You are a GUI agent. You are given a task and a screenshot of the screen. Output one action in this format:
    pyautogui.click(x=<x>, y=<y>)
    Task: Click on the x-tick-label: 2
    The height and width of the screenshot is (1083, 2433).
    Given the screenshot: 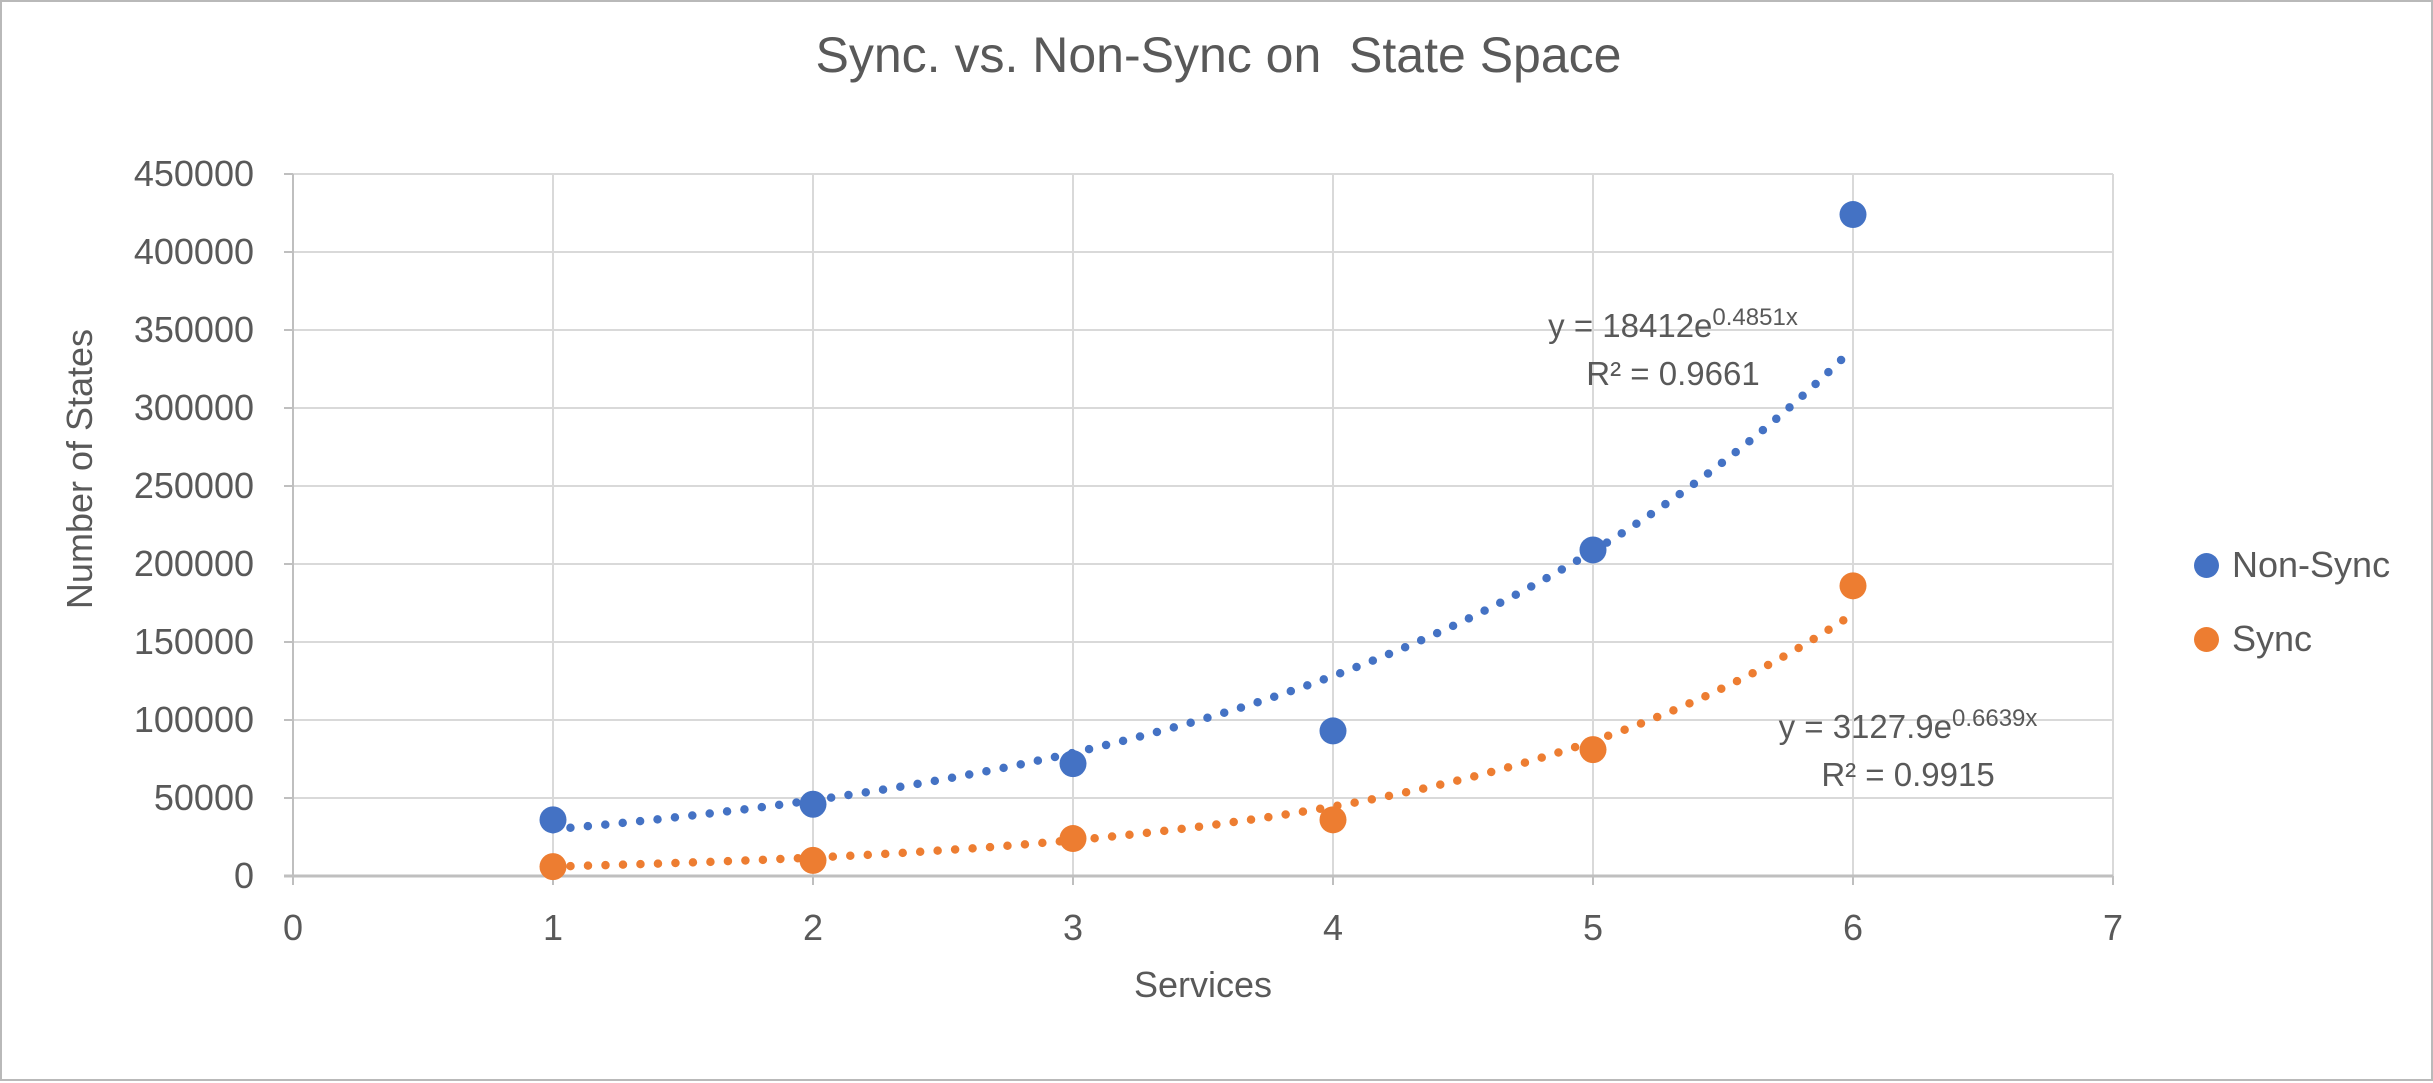 What is the action you would take?
    pyautogui.click(x=813, y=927)
    